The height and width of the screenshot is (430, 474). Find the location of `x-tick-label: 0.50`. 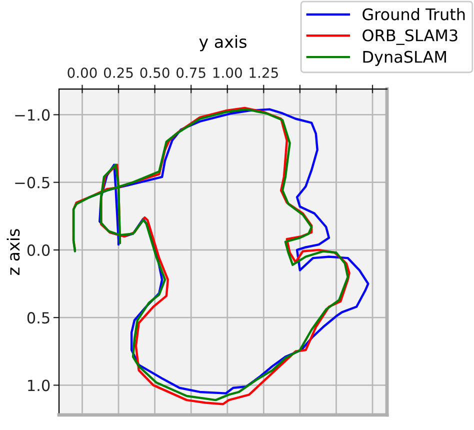

x-tick-label: 0.50 is located at coordinates (155, 72).